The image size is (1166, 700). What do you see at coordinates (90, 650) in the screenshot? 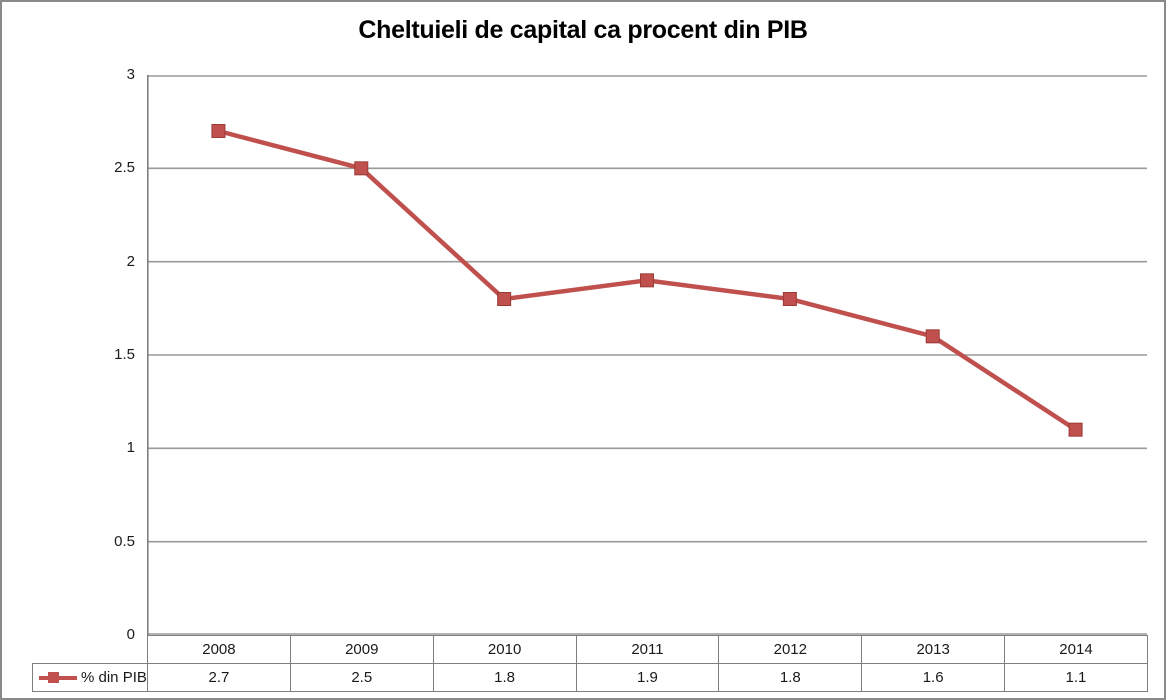
I see `table-corner-cell` at bounding box center [90, 650].